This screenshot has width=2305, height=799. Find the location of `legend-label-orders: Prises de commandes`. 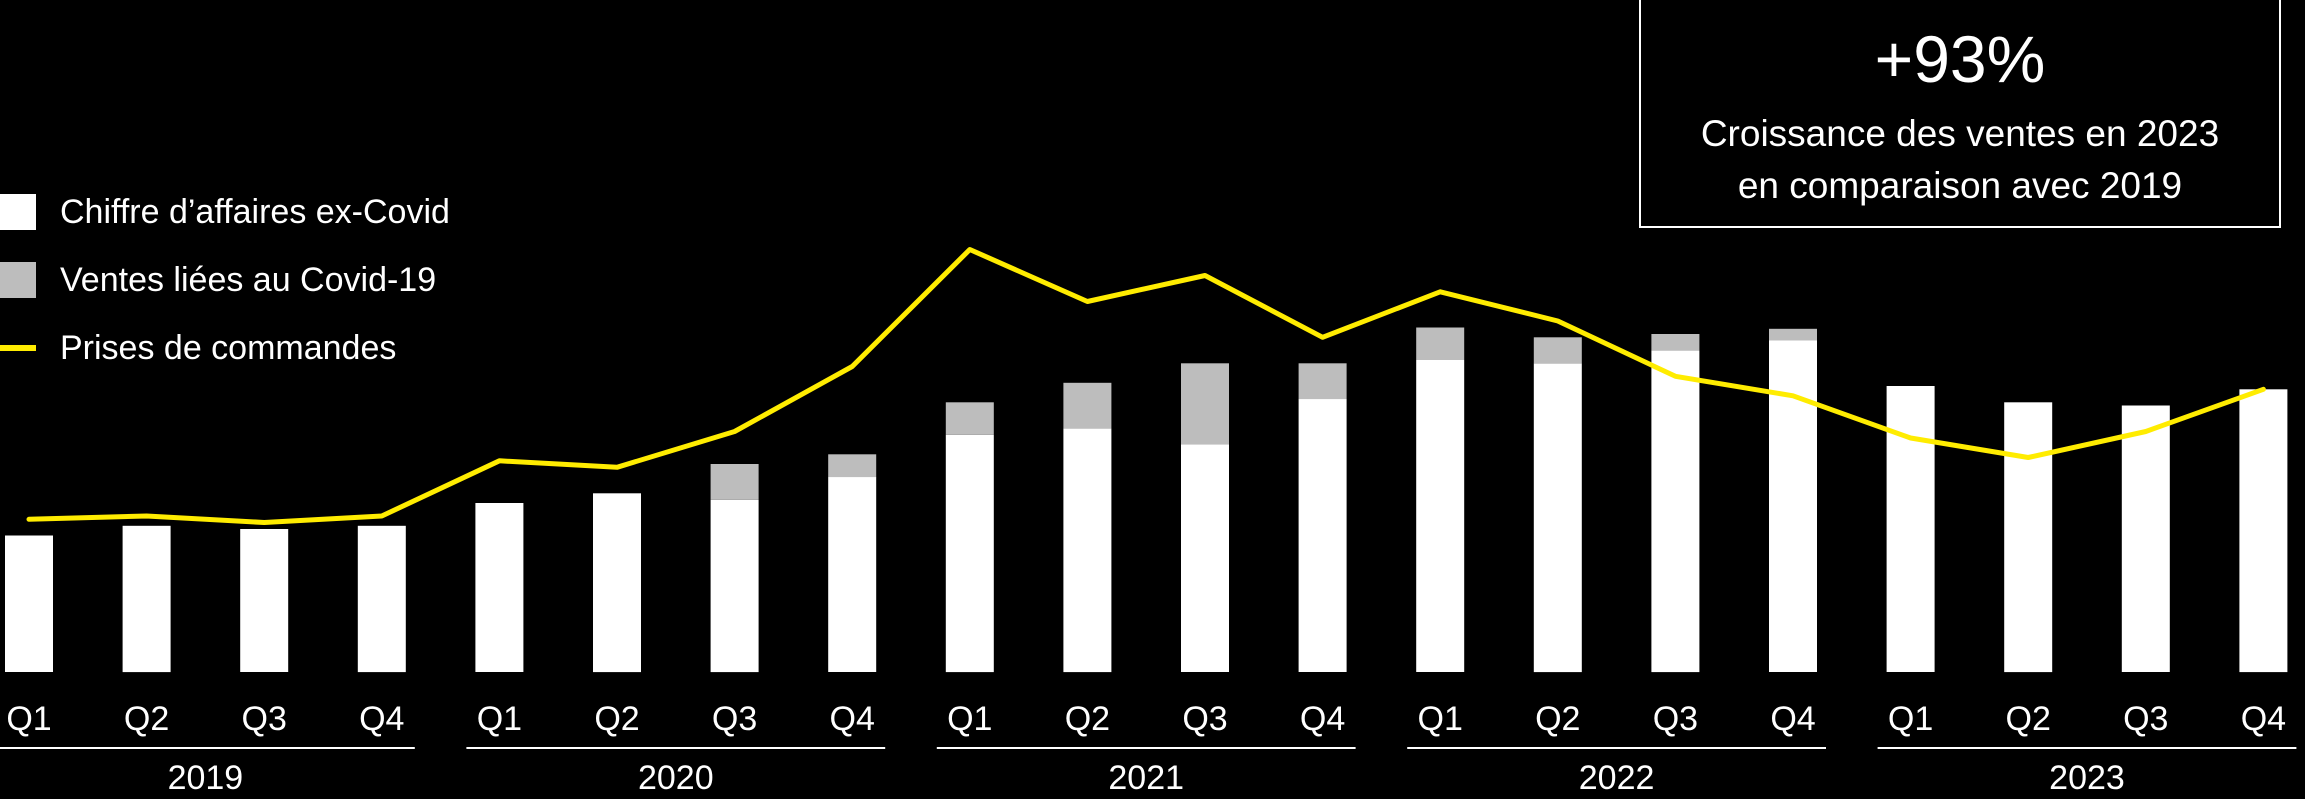

legend-label-orders: Prises de commandes is located at coordinates (228, 347).